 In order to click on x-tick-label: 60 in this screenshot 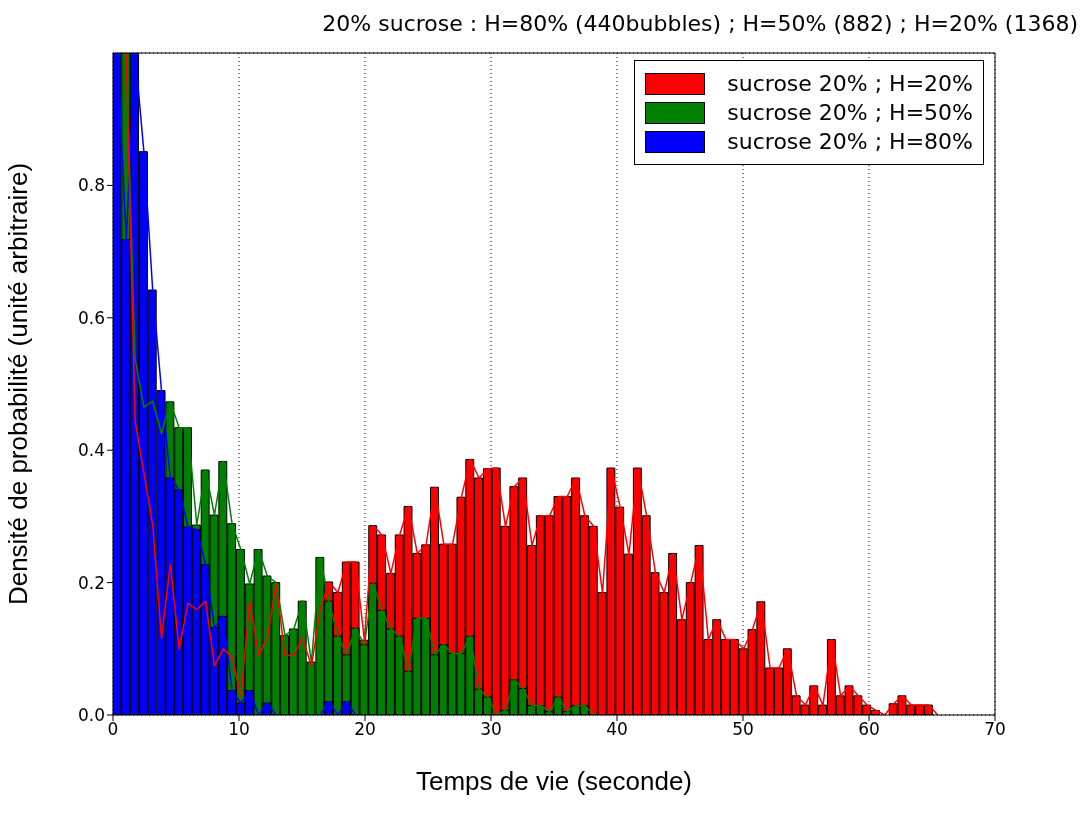, I will do `click(869, 729)`.